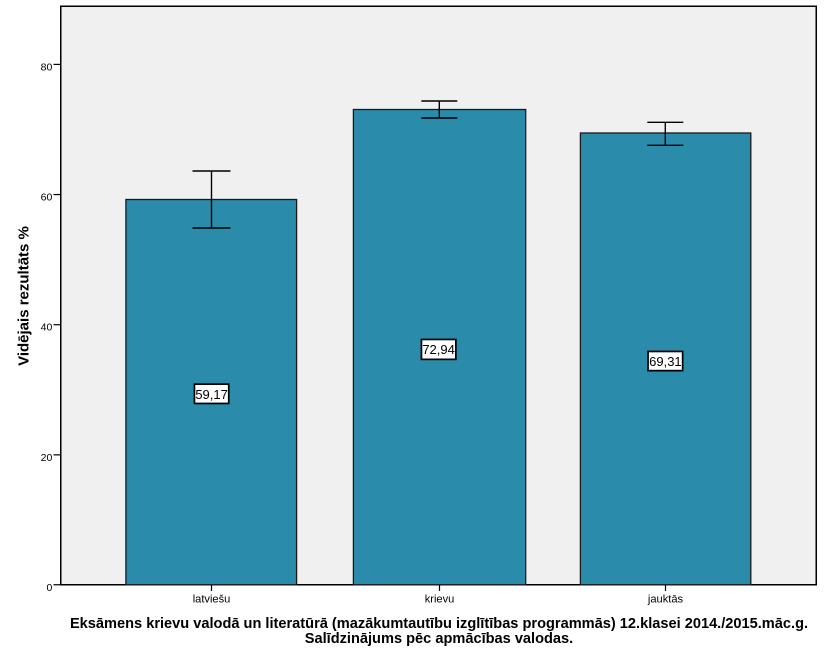 This screenshot has height=665, width=825. What do you see at coordinates (211, 394) in the screenshot?
I see `svg-text: 59,17` at bounding box center [211, 394].